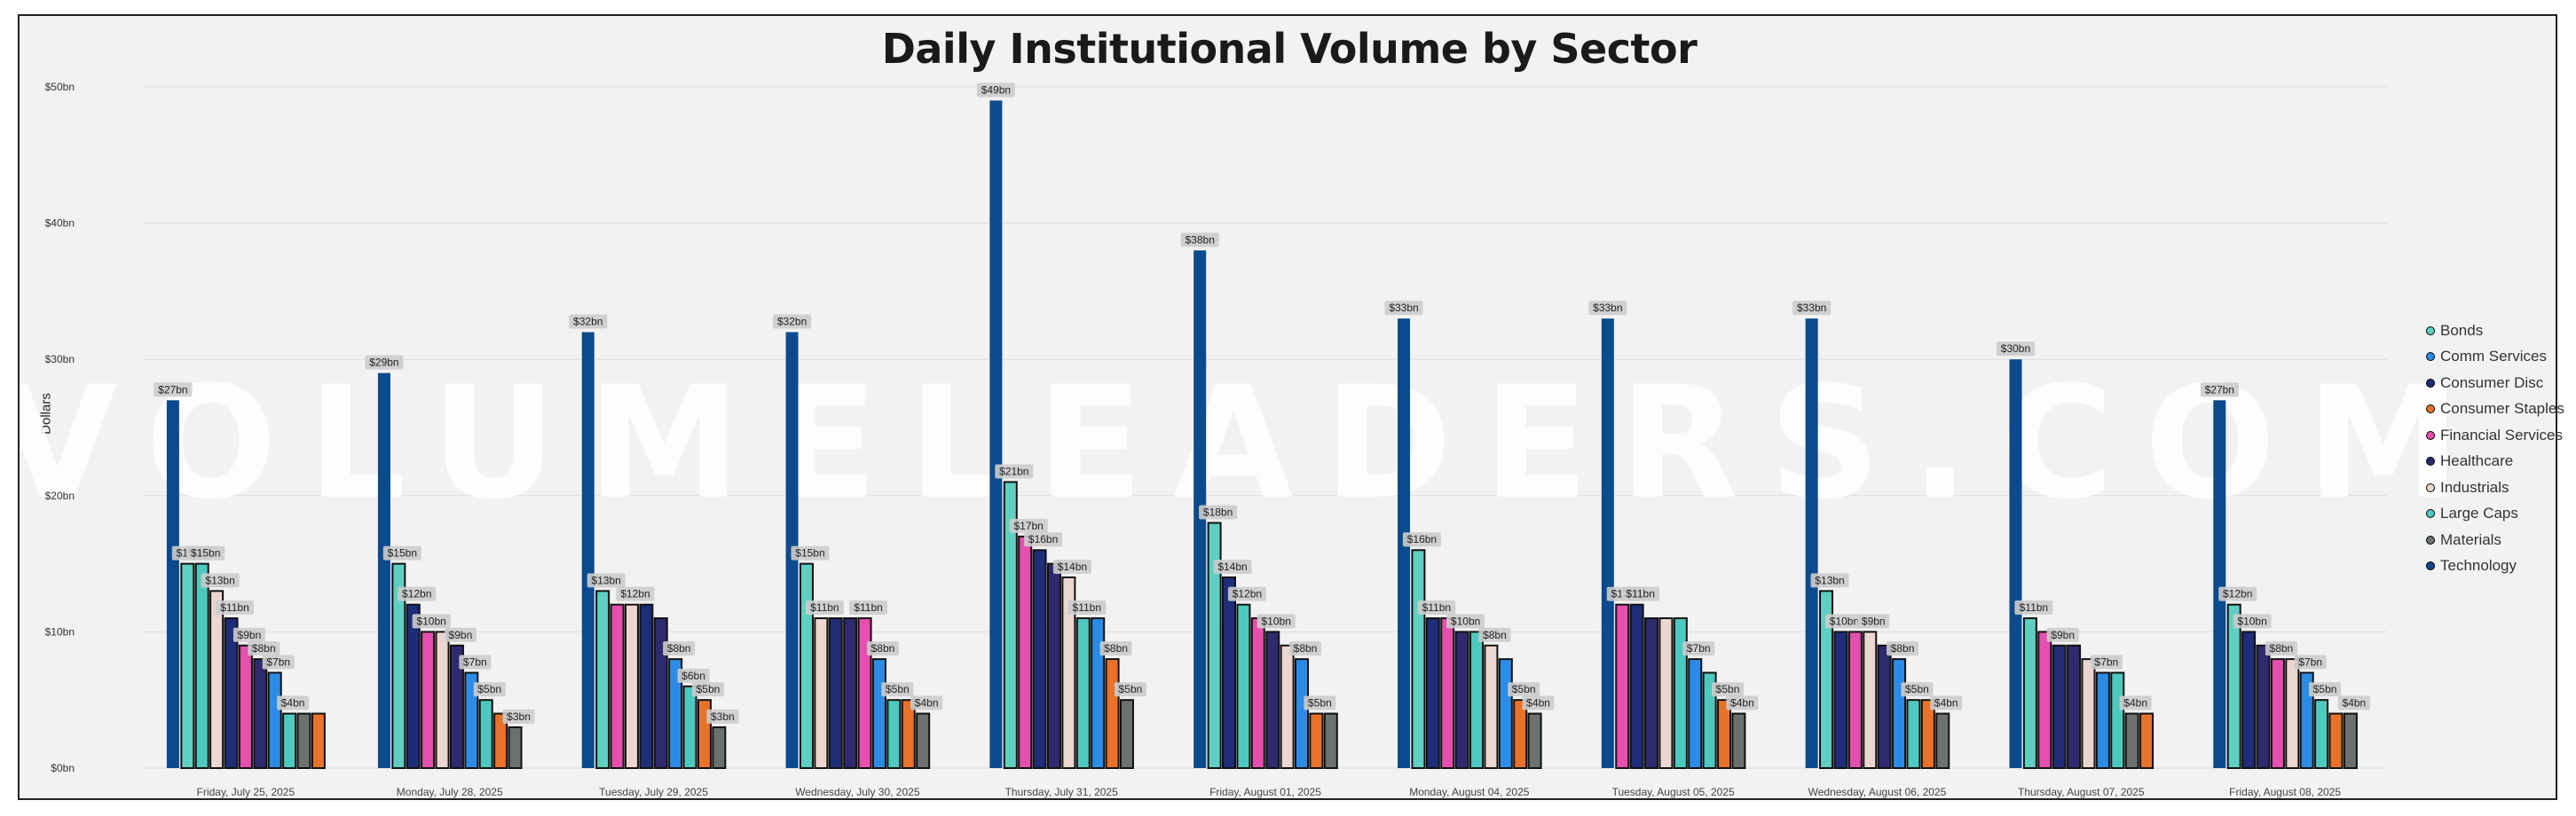 This screenshot has height=816, width=2576. Describe the element at coordinates (2495, 488) in the screenshot. I see `legend-item: Industrials` at that location.